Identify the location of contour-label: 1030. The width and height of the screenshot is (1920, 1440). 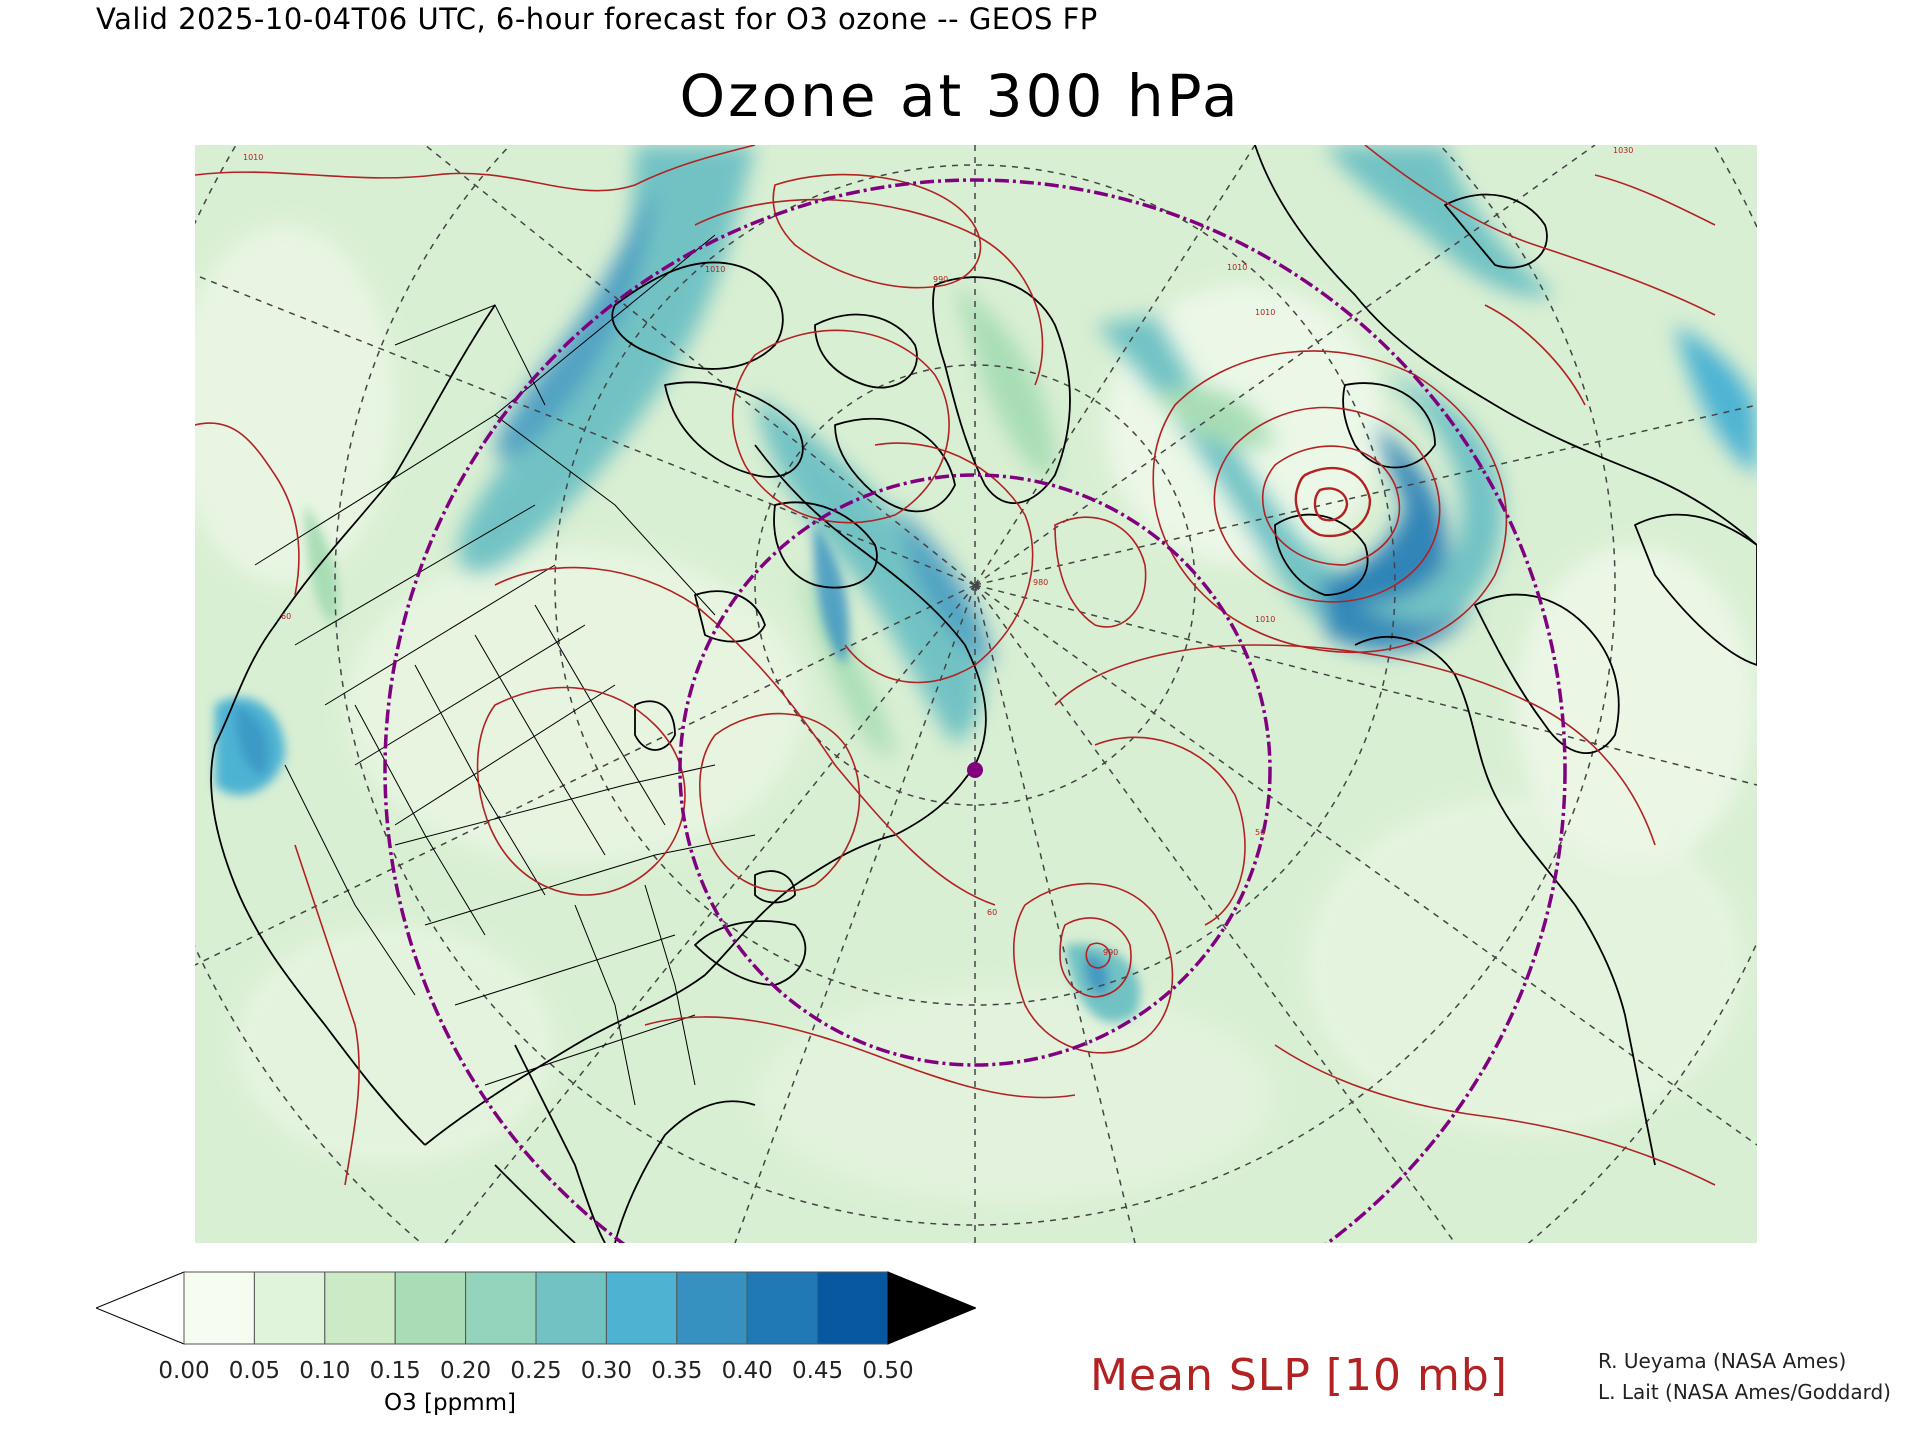
(1623, 150).